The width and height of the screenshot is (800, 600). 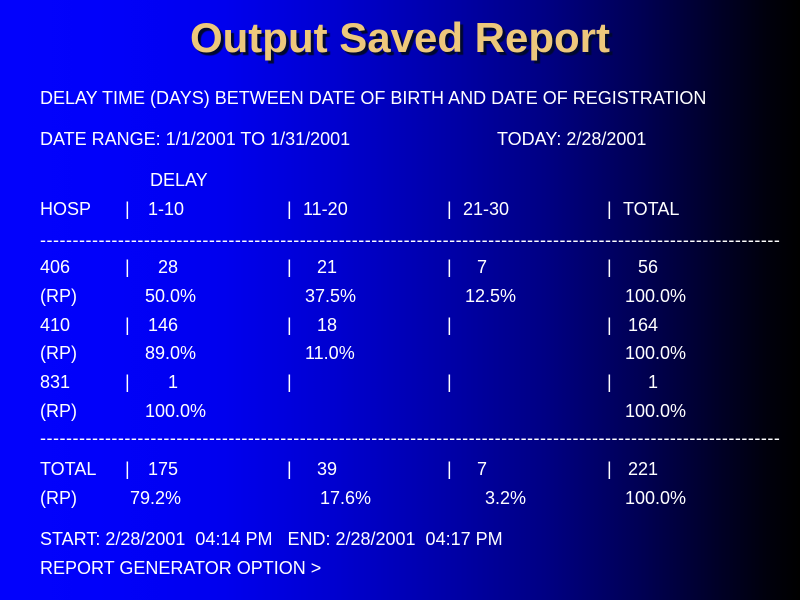 I want to click on pct-21-30: 3.2%, so click(x=506, y=498).